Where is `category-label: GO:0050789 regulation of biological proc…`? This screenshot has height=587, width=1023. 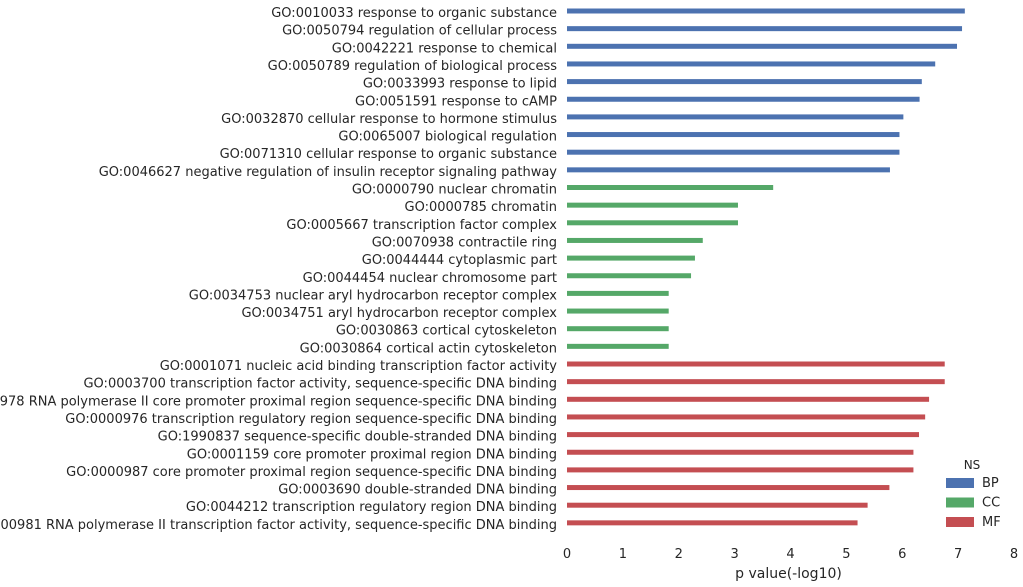
category-label: GO:0050789 regulation of biological proc… is located at coordinates (413, 66).